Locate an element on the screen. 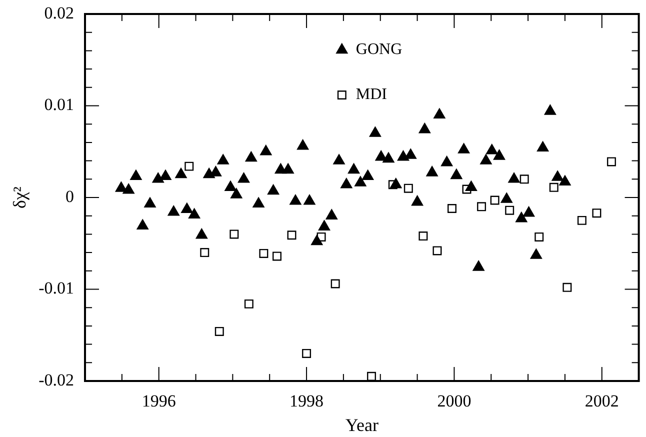 Image resolution: width=646 pixels, height=437 pixels. y-tick-label: 0.01 is located at coordinates (59, 104).